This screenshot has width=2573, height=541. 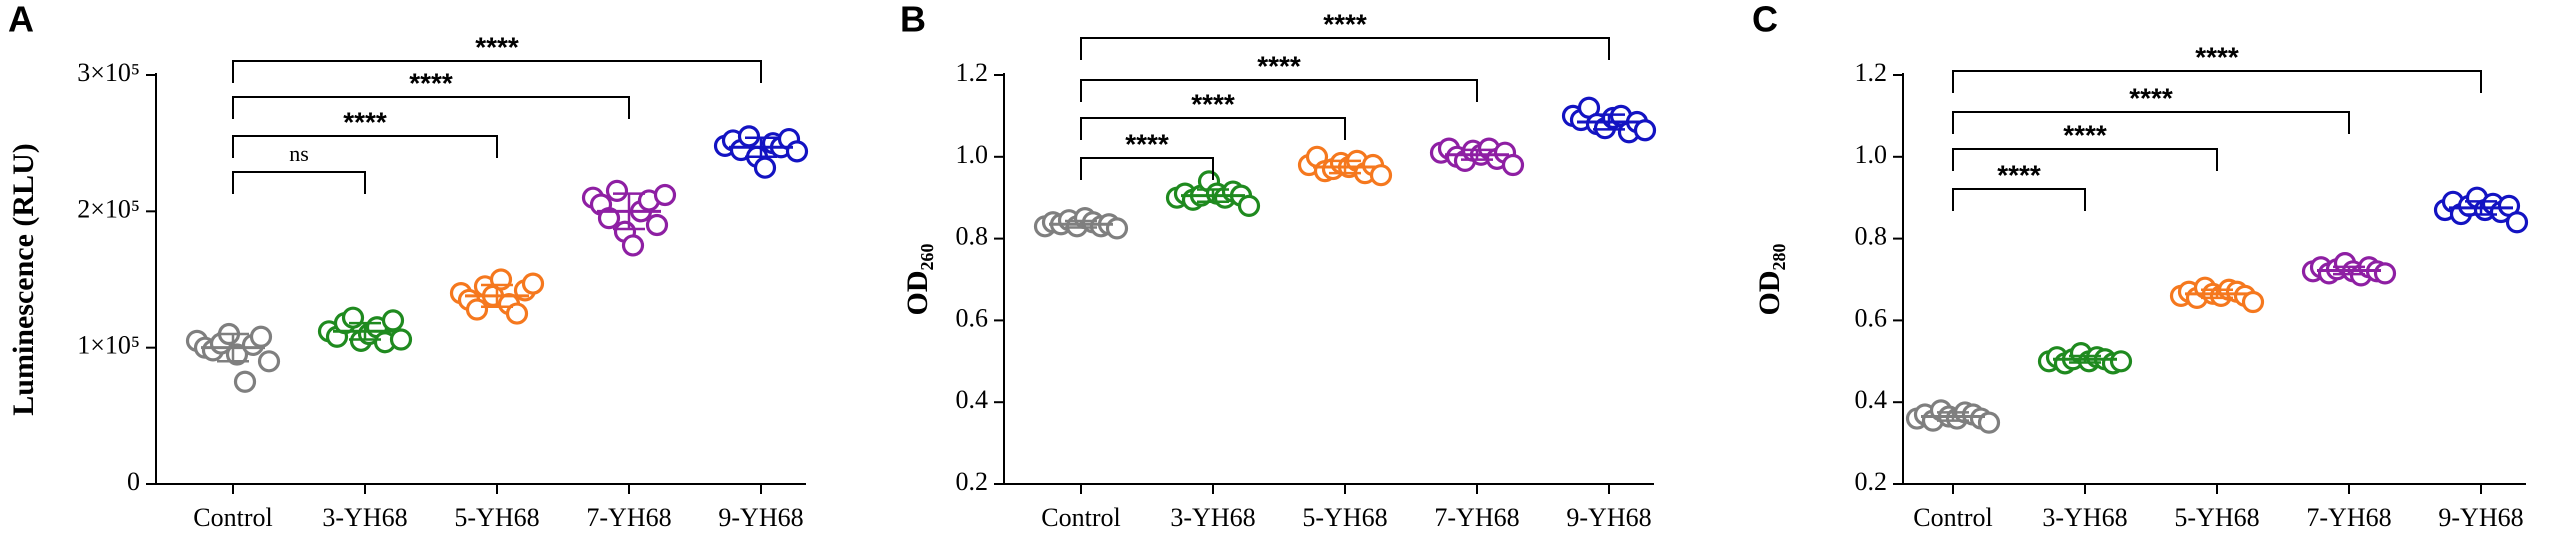 What do you see at coordinates (21, 20) in the screenshot?
I see `panel-letter: A` at bounding box center [21, 20].